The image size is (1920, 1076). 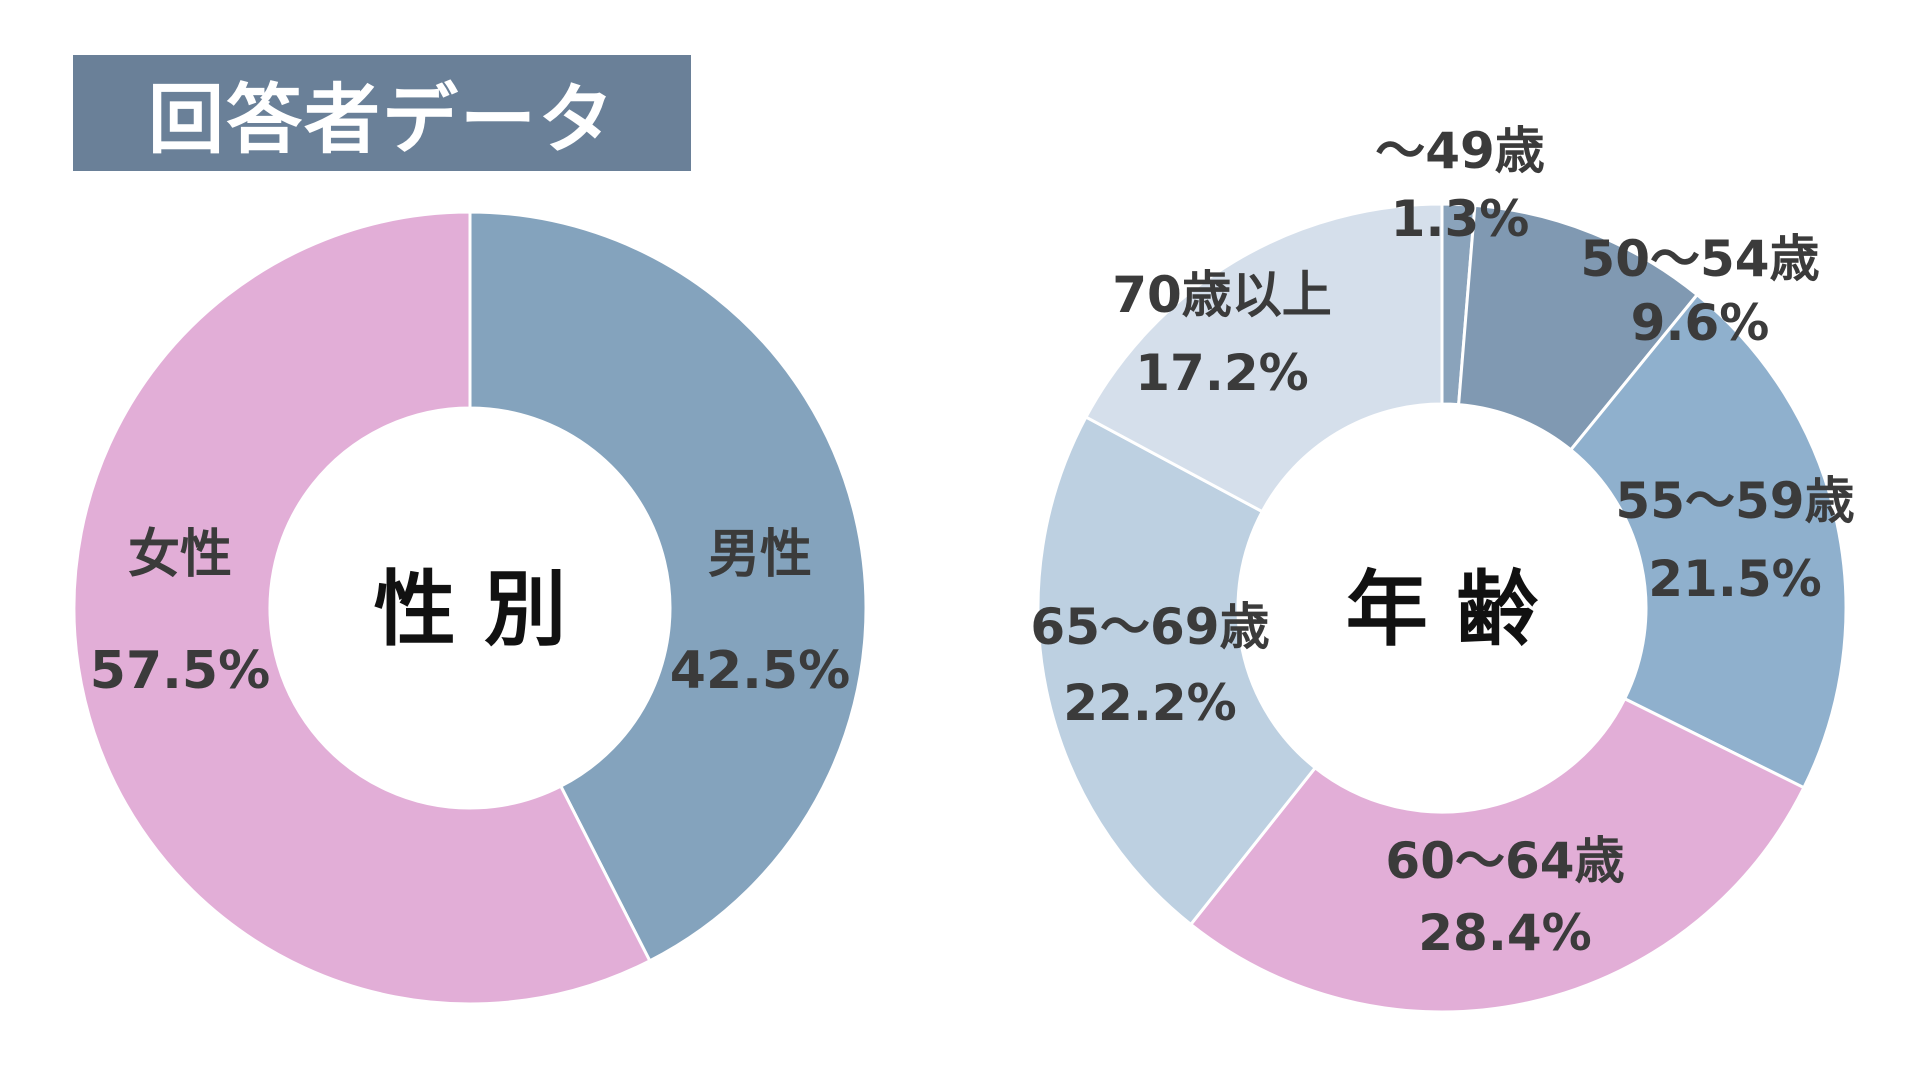 What do you see at coordinates (1699, 259) in the screenshot?
I see `slice-category-label: 50～54歳` at bounding box center [1699, 259].